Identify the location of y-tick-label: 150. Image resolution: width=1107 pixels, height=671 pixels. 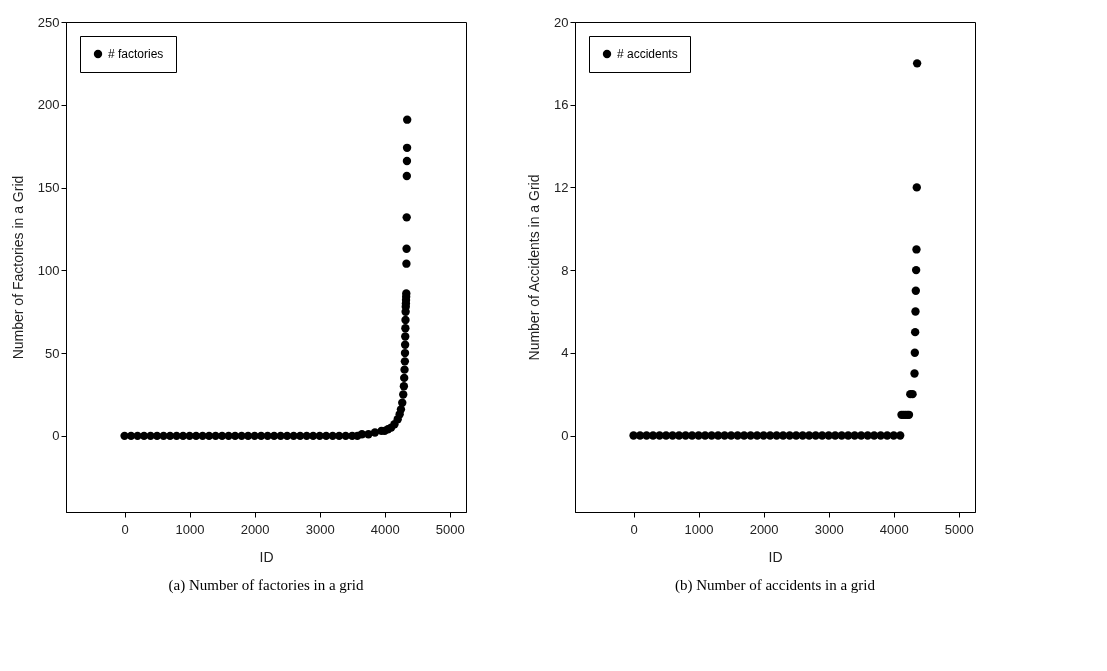
(48, 188).